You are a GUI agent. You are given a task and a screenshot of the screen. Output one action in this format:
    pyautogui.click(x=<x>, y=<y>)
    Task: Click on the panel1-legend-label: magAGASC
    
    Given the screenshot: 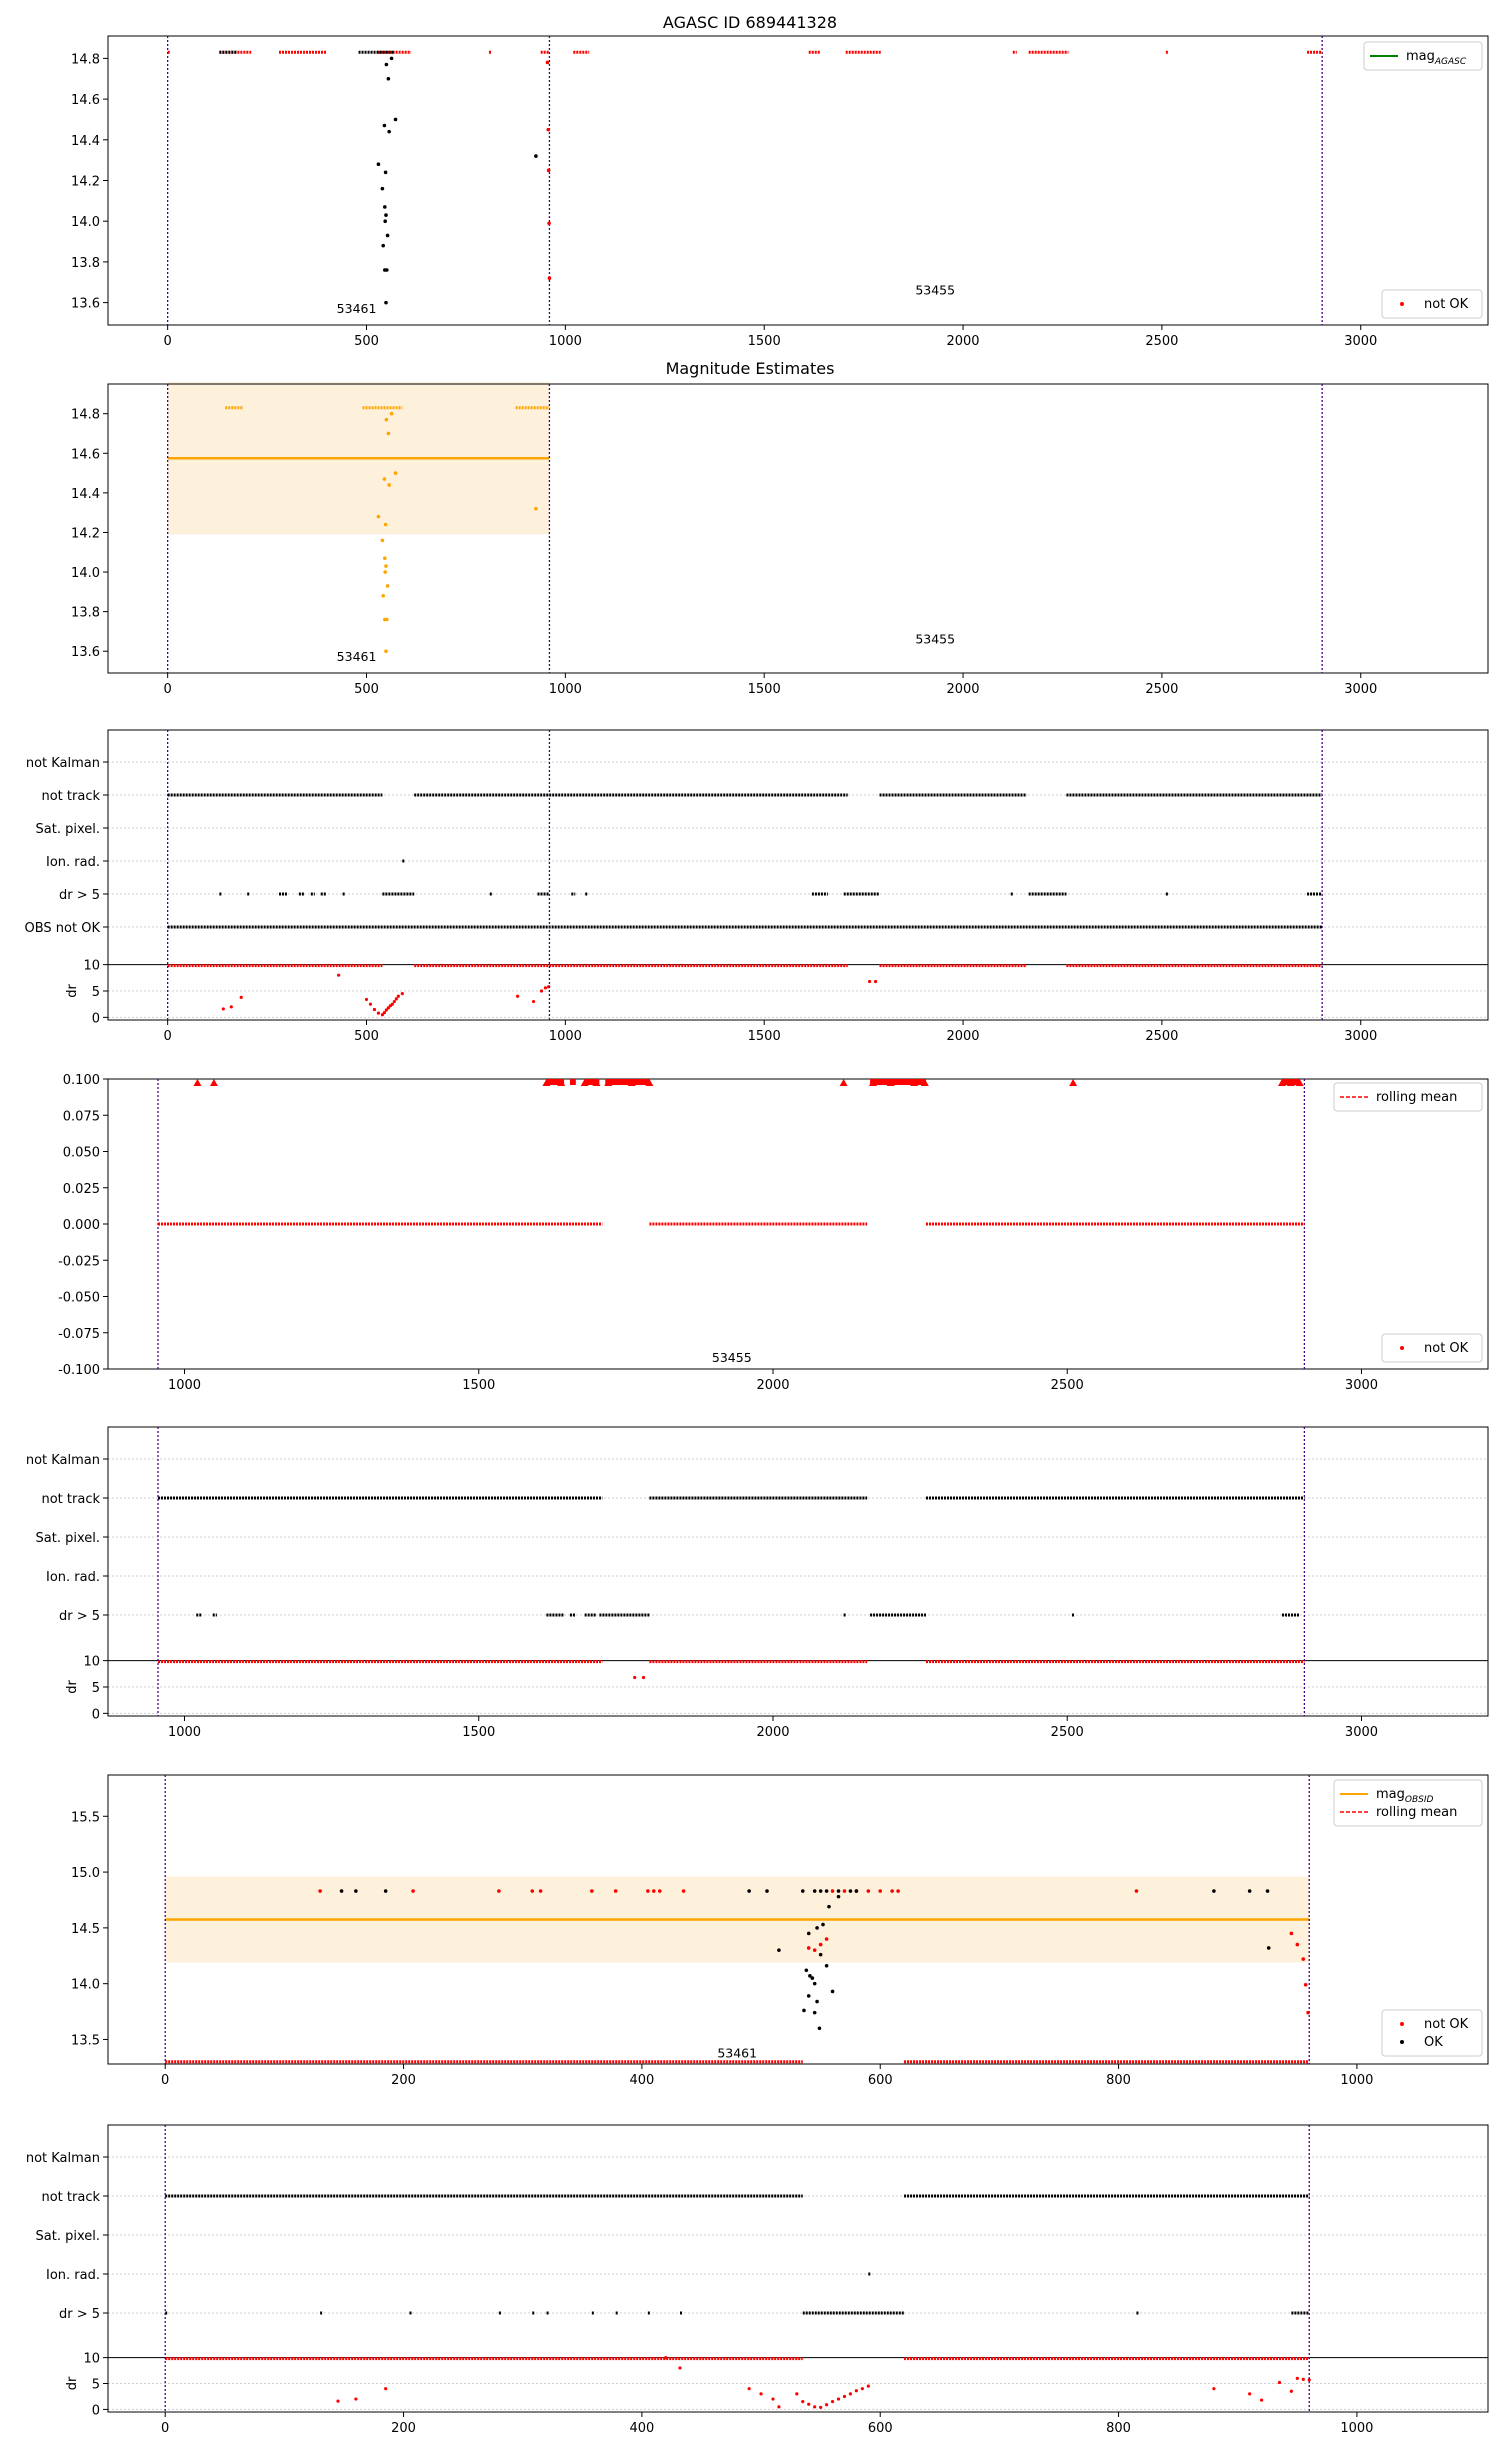 What is the action you would take?
    pyautogui.click(x=1436, y=58)
    